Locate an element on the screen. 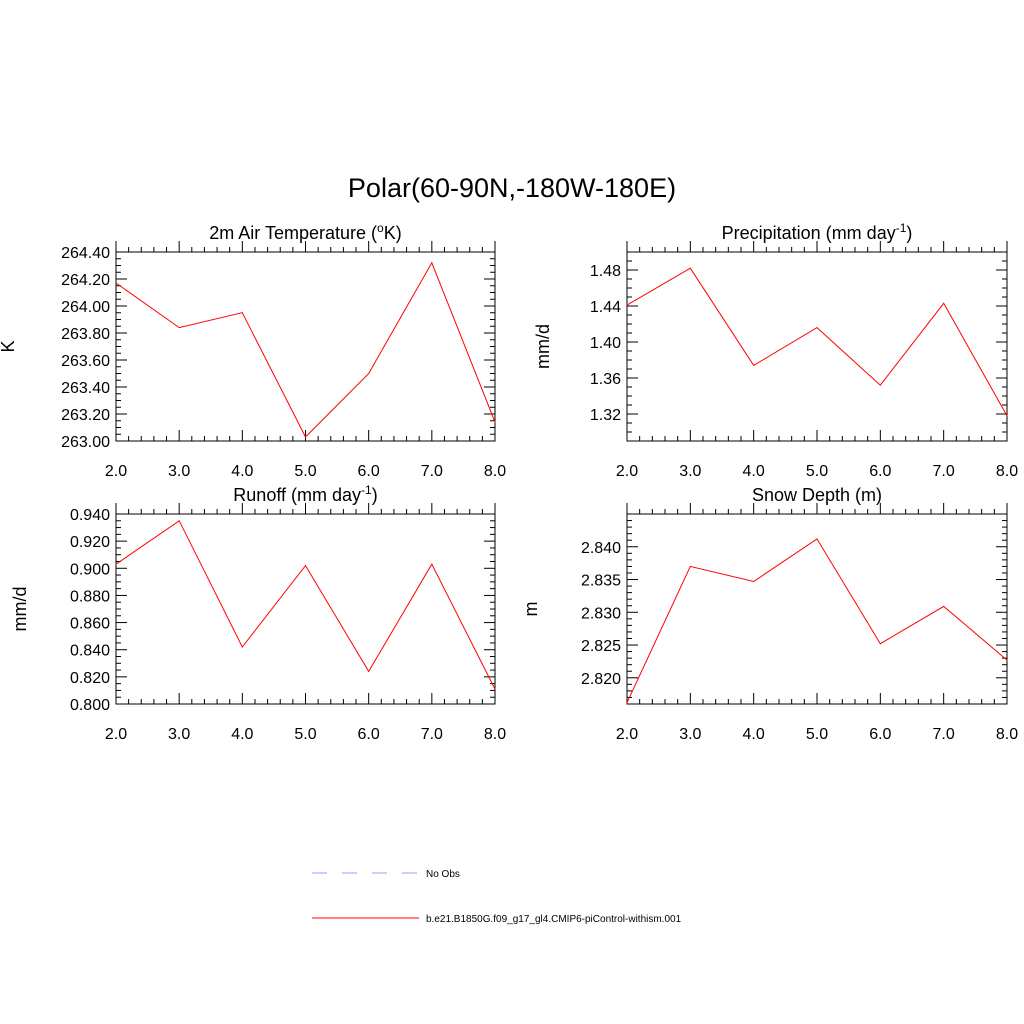 This screenshot has height=1024, width=1024. y-tick-label: 0.860 is located at coordinates (90, 624).